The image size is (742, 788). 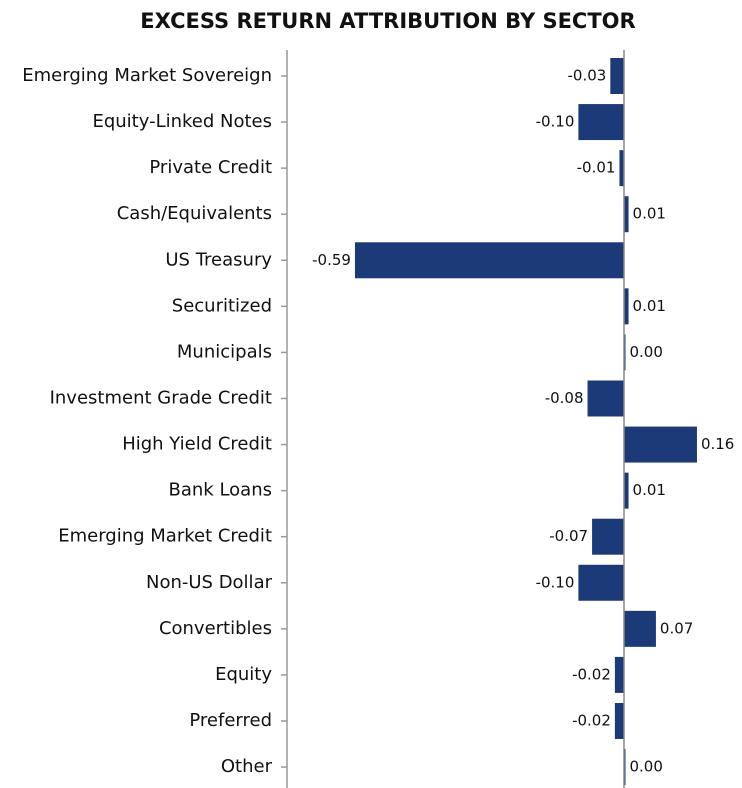 I want to click on y-tick-label: Bank Loans, so click(x=220, y=490).